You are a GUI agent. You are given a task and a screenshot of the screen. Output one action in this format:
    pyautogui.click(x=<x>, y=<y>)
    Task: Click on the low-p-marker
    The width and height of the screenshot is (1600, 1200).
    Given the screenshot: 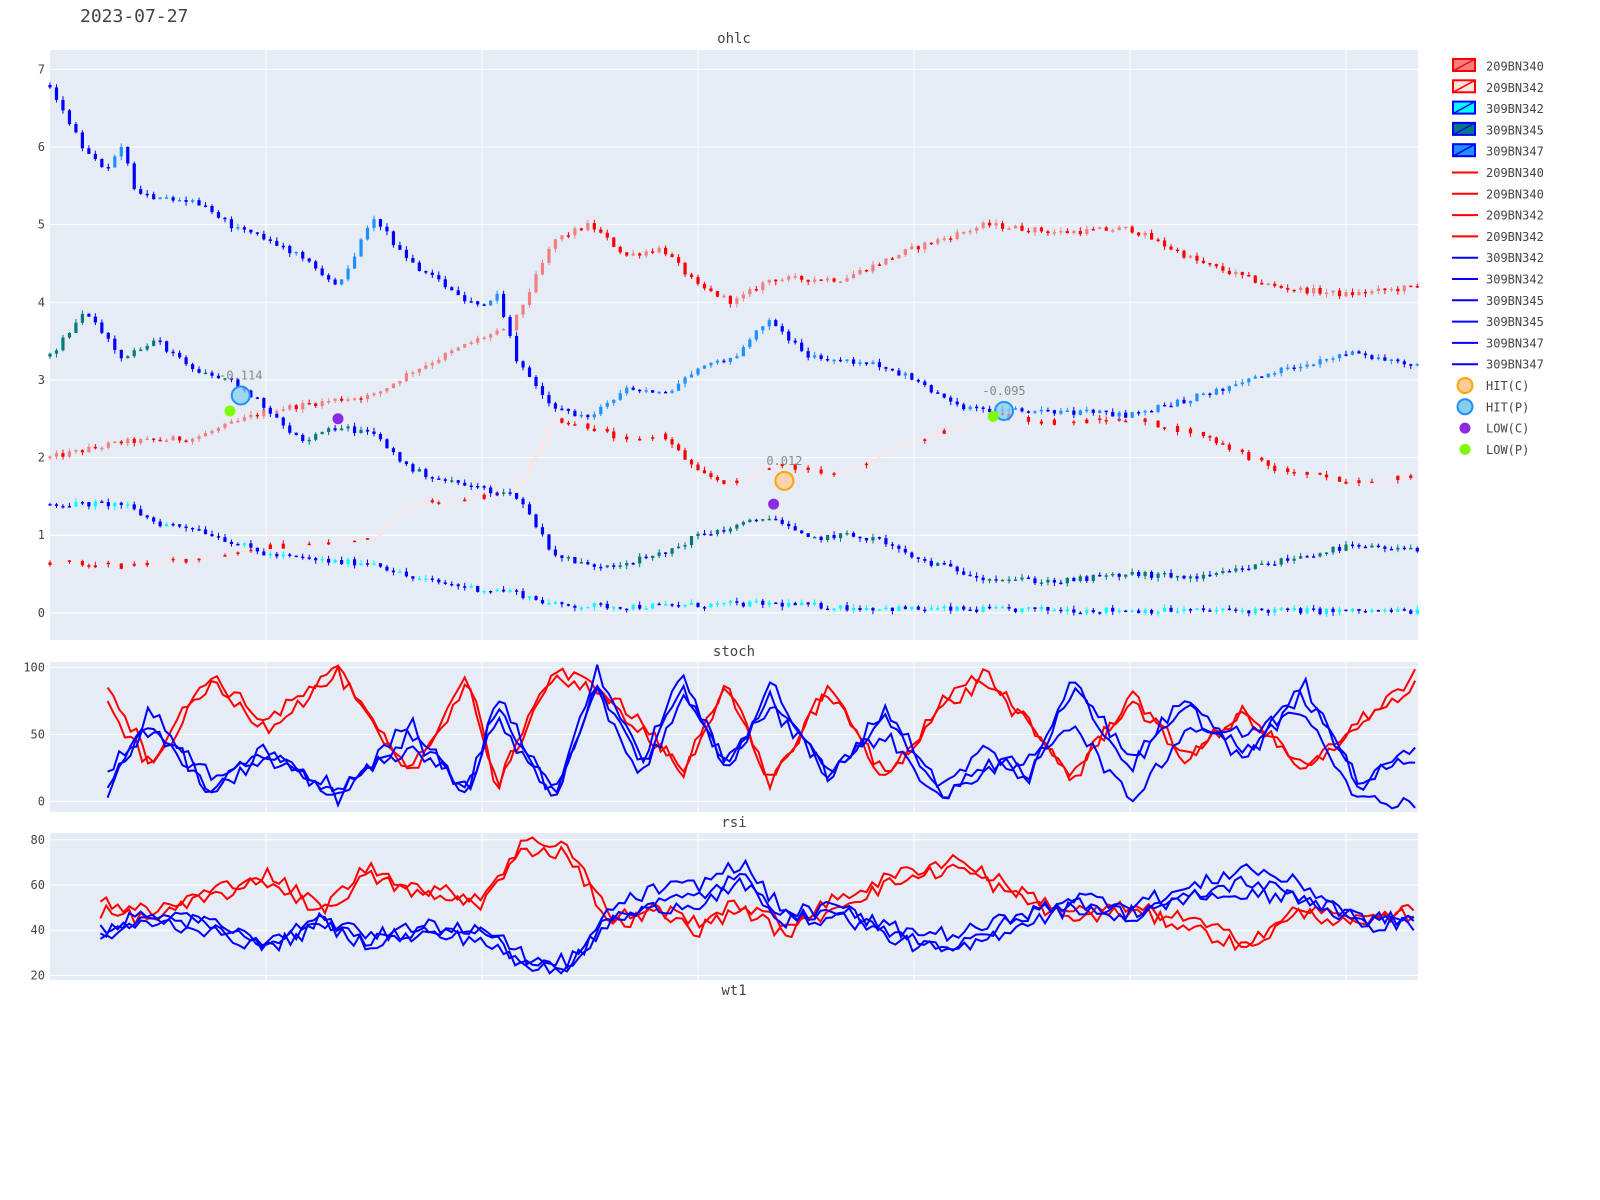 What is the action you would take?
    pyautogui.click(x=230, y=411)
    